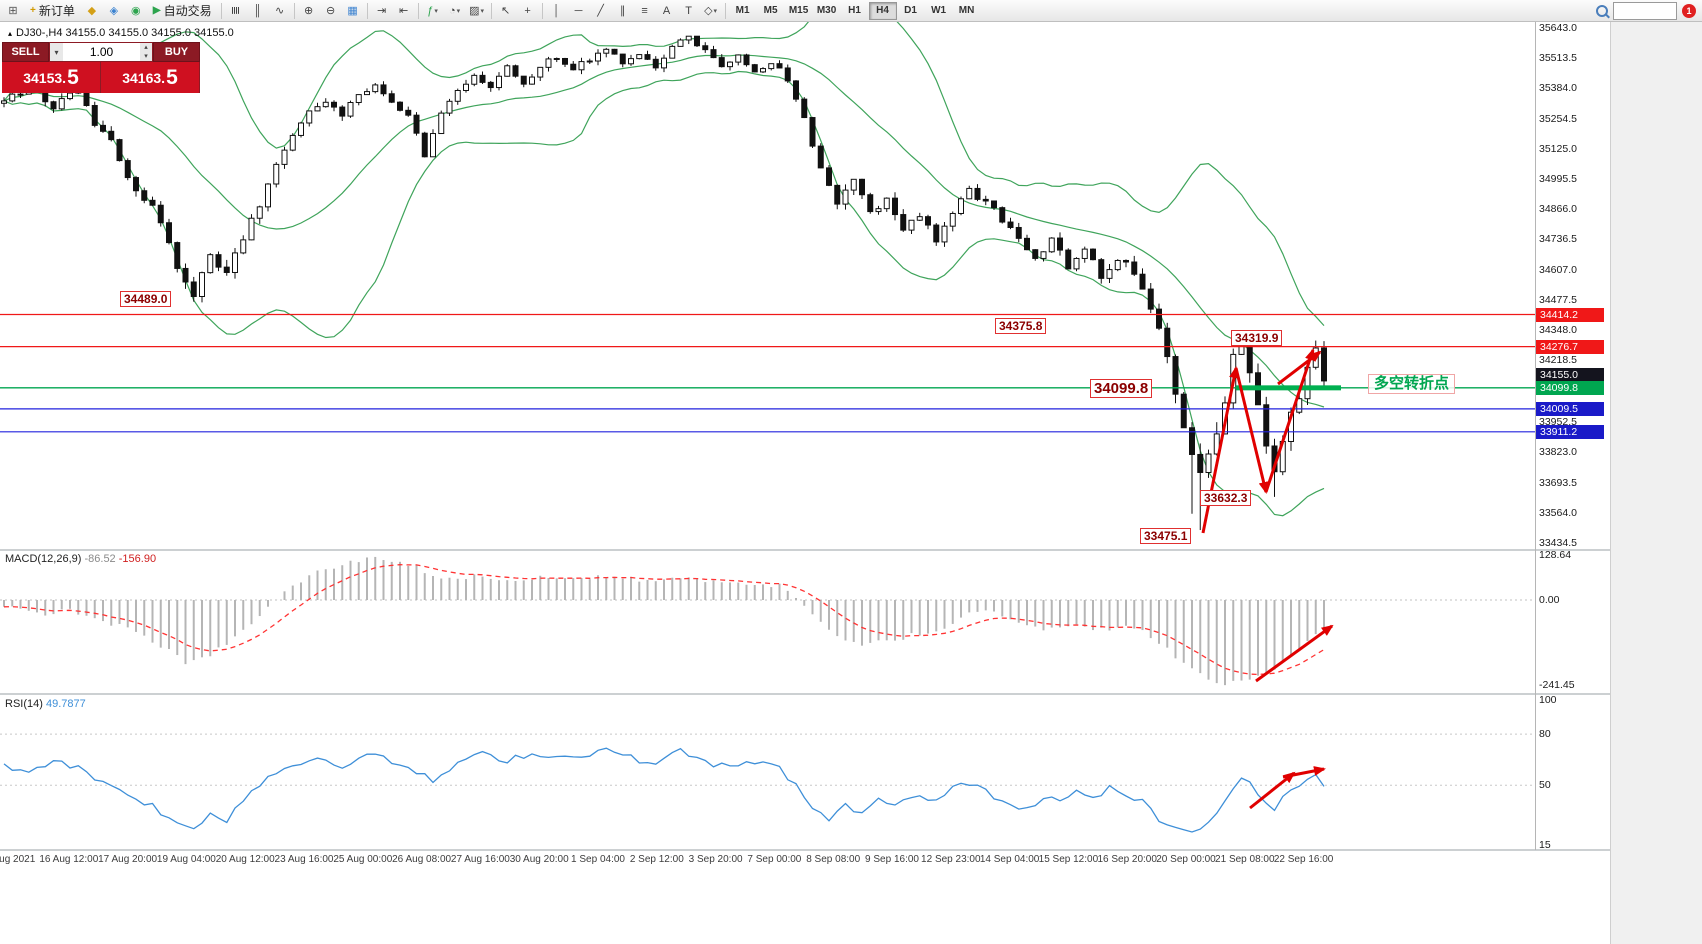 The image size is (1702, 944). Describe the element at coordinates (1558, 88) in the screenshot. I see `price-axis-label: 35384.0` at that location.